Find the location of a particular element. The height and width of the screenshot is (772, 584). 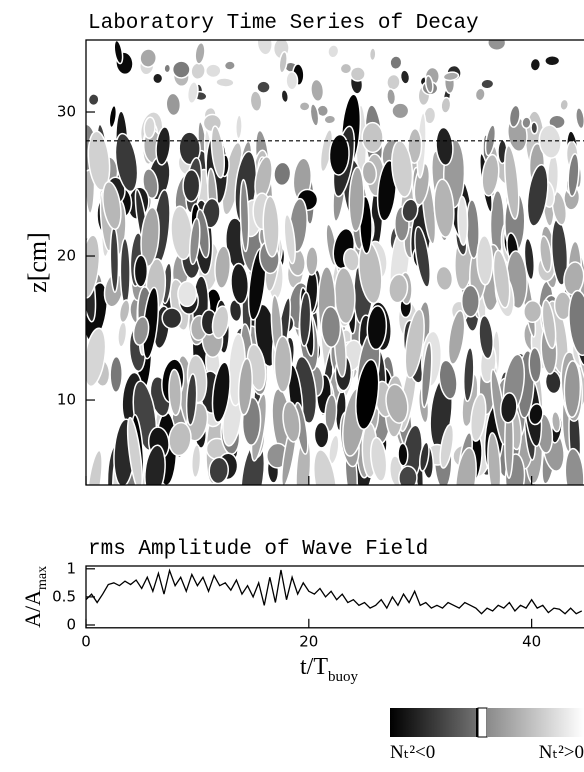

y-tick-label: 1 is located at coordinates (71, 568).